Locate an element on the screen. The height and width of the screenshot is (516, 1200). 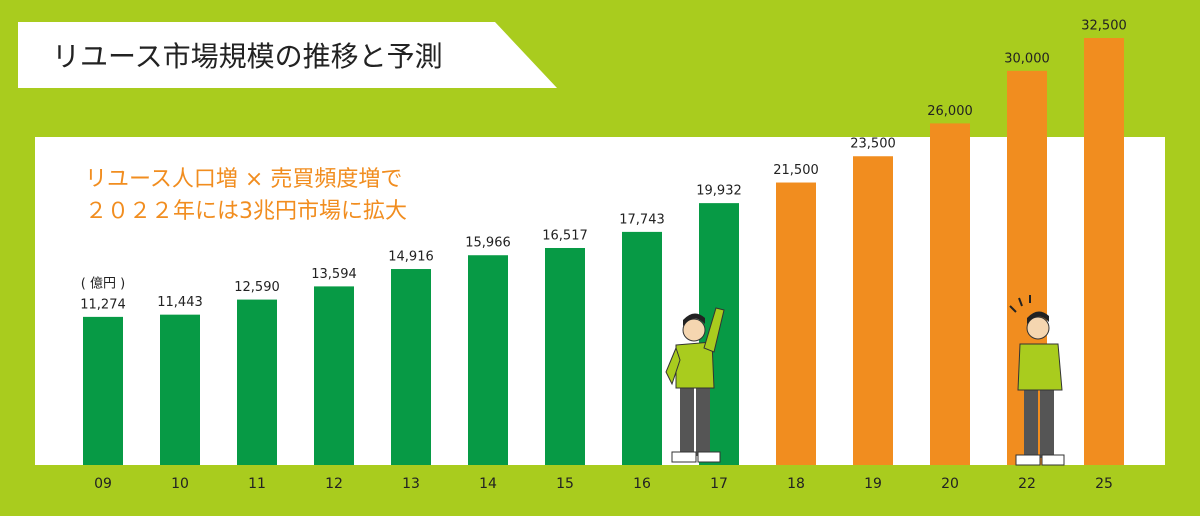
x-tick-label: 20 is located at coordinates (950, 484).